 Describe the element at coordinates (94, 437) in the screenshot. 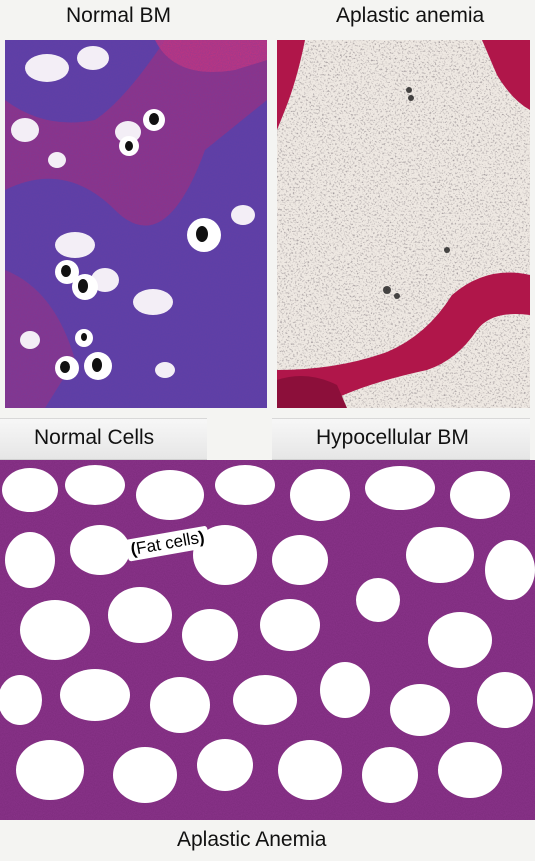

I see `label-normal-cells: Normal Cells` at that location.